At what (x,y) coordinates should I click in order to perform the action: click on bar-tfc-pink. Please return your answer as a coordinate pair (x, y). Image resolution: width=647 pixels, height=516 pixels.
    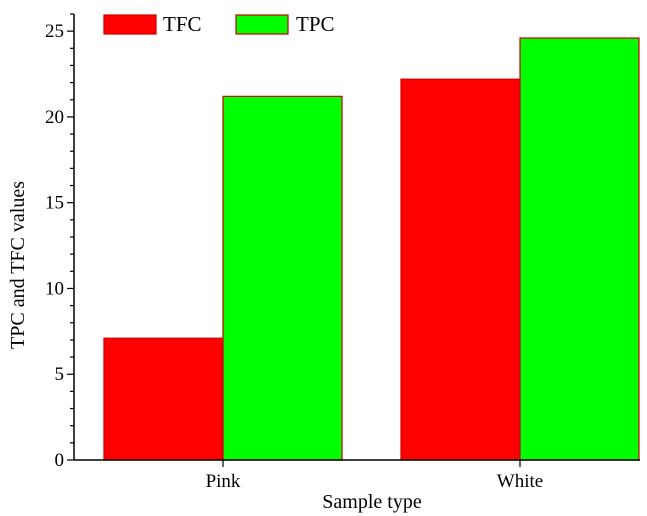
    Looking at the image, I should click on (163, 399).